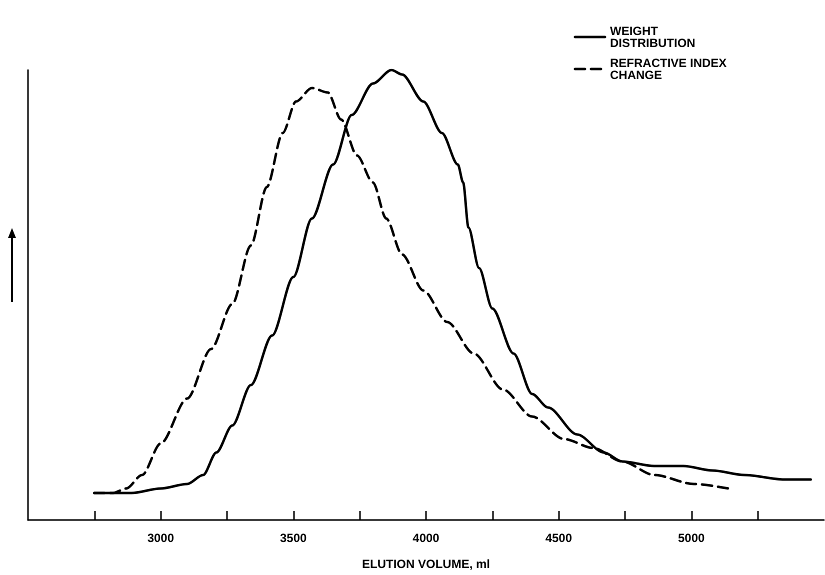  Describe the element at coordinates (294, 538) in the screenshot. I see `x-tick-label: 3500` at that location.